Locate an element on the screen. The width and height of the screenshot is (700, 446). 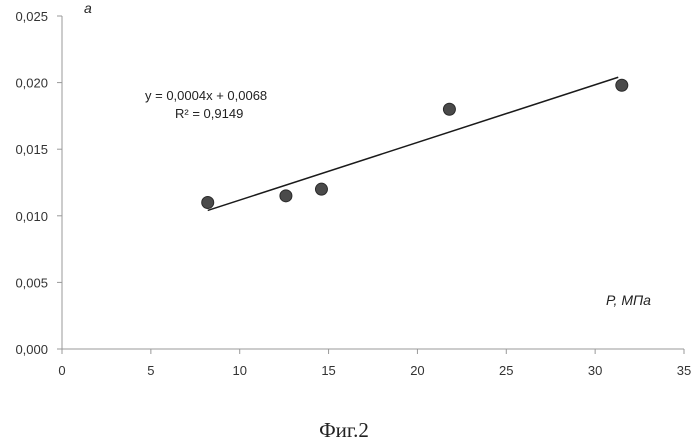
y-tick-label: 0,015 is located at coordinates (31, 149).